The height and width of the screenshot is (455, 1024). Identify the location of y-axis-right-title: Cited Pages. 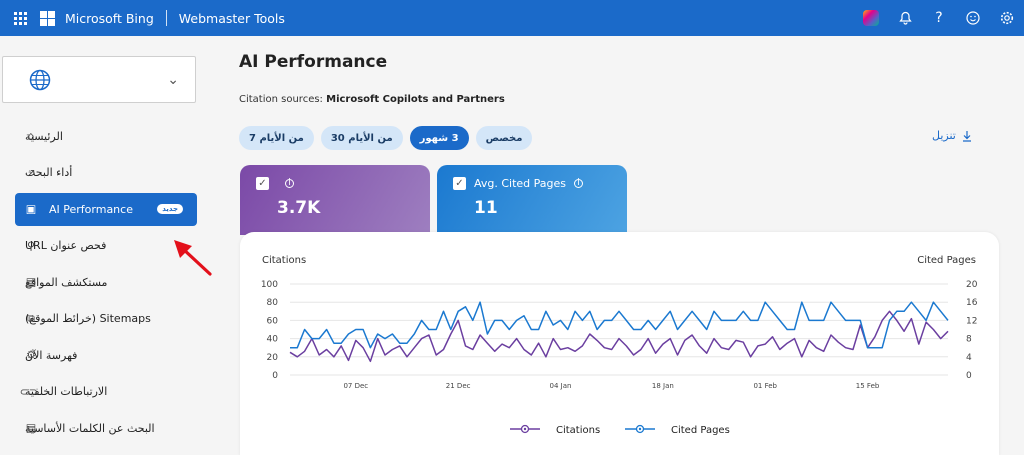
(946, 260).